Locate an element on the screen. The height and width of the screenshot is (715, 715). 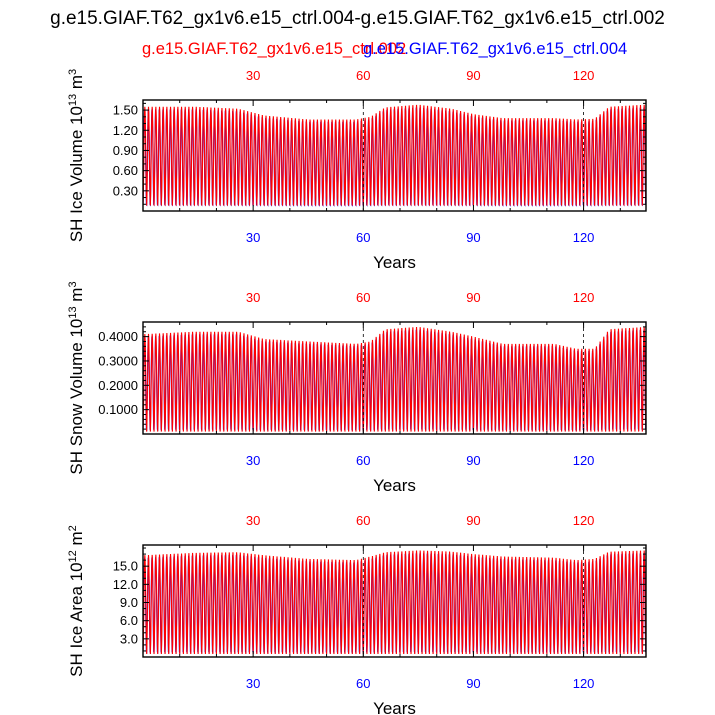
y-tick-label: 0.2000 is located at coordinates (118, 385).